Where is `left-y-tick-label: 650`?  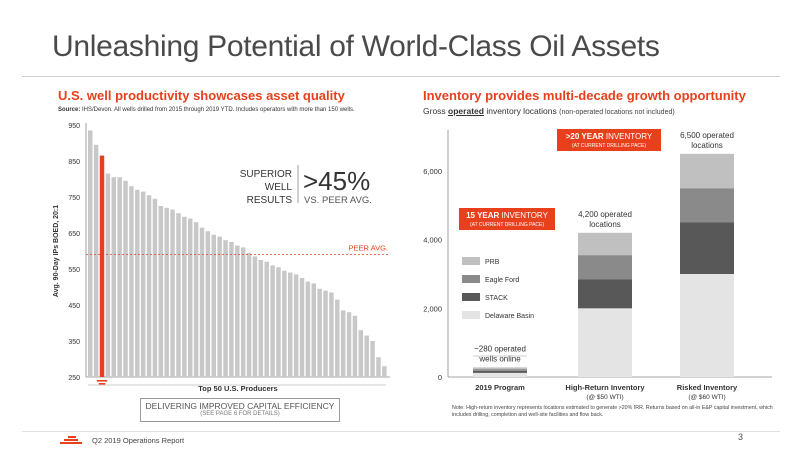 left-y-tick-label: 650 is located at coordinates (74, 234).